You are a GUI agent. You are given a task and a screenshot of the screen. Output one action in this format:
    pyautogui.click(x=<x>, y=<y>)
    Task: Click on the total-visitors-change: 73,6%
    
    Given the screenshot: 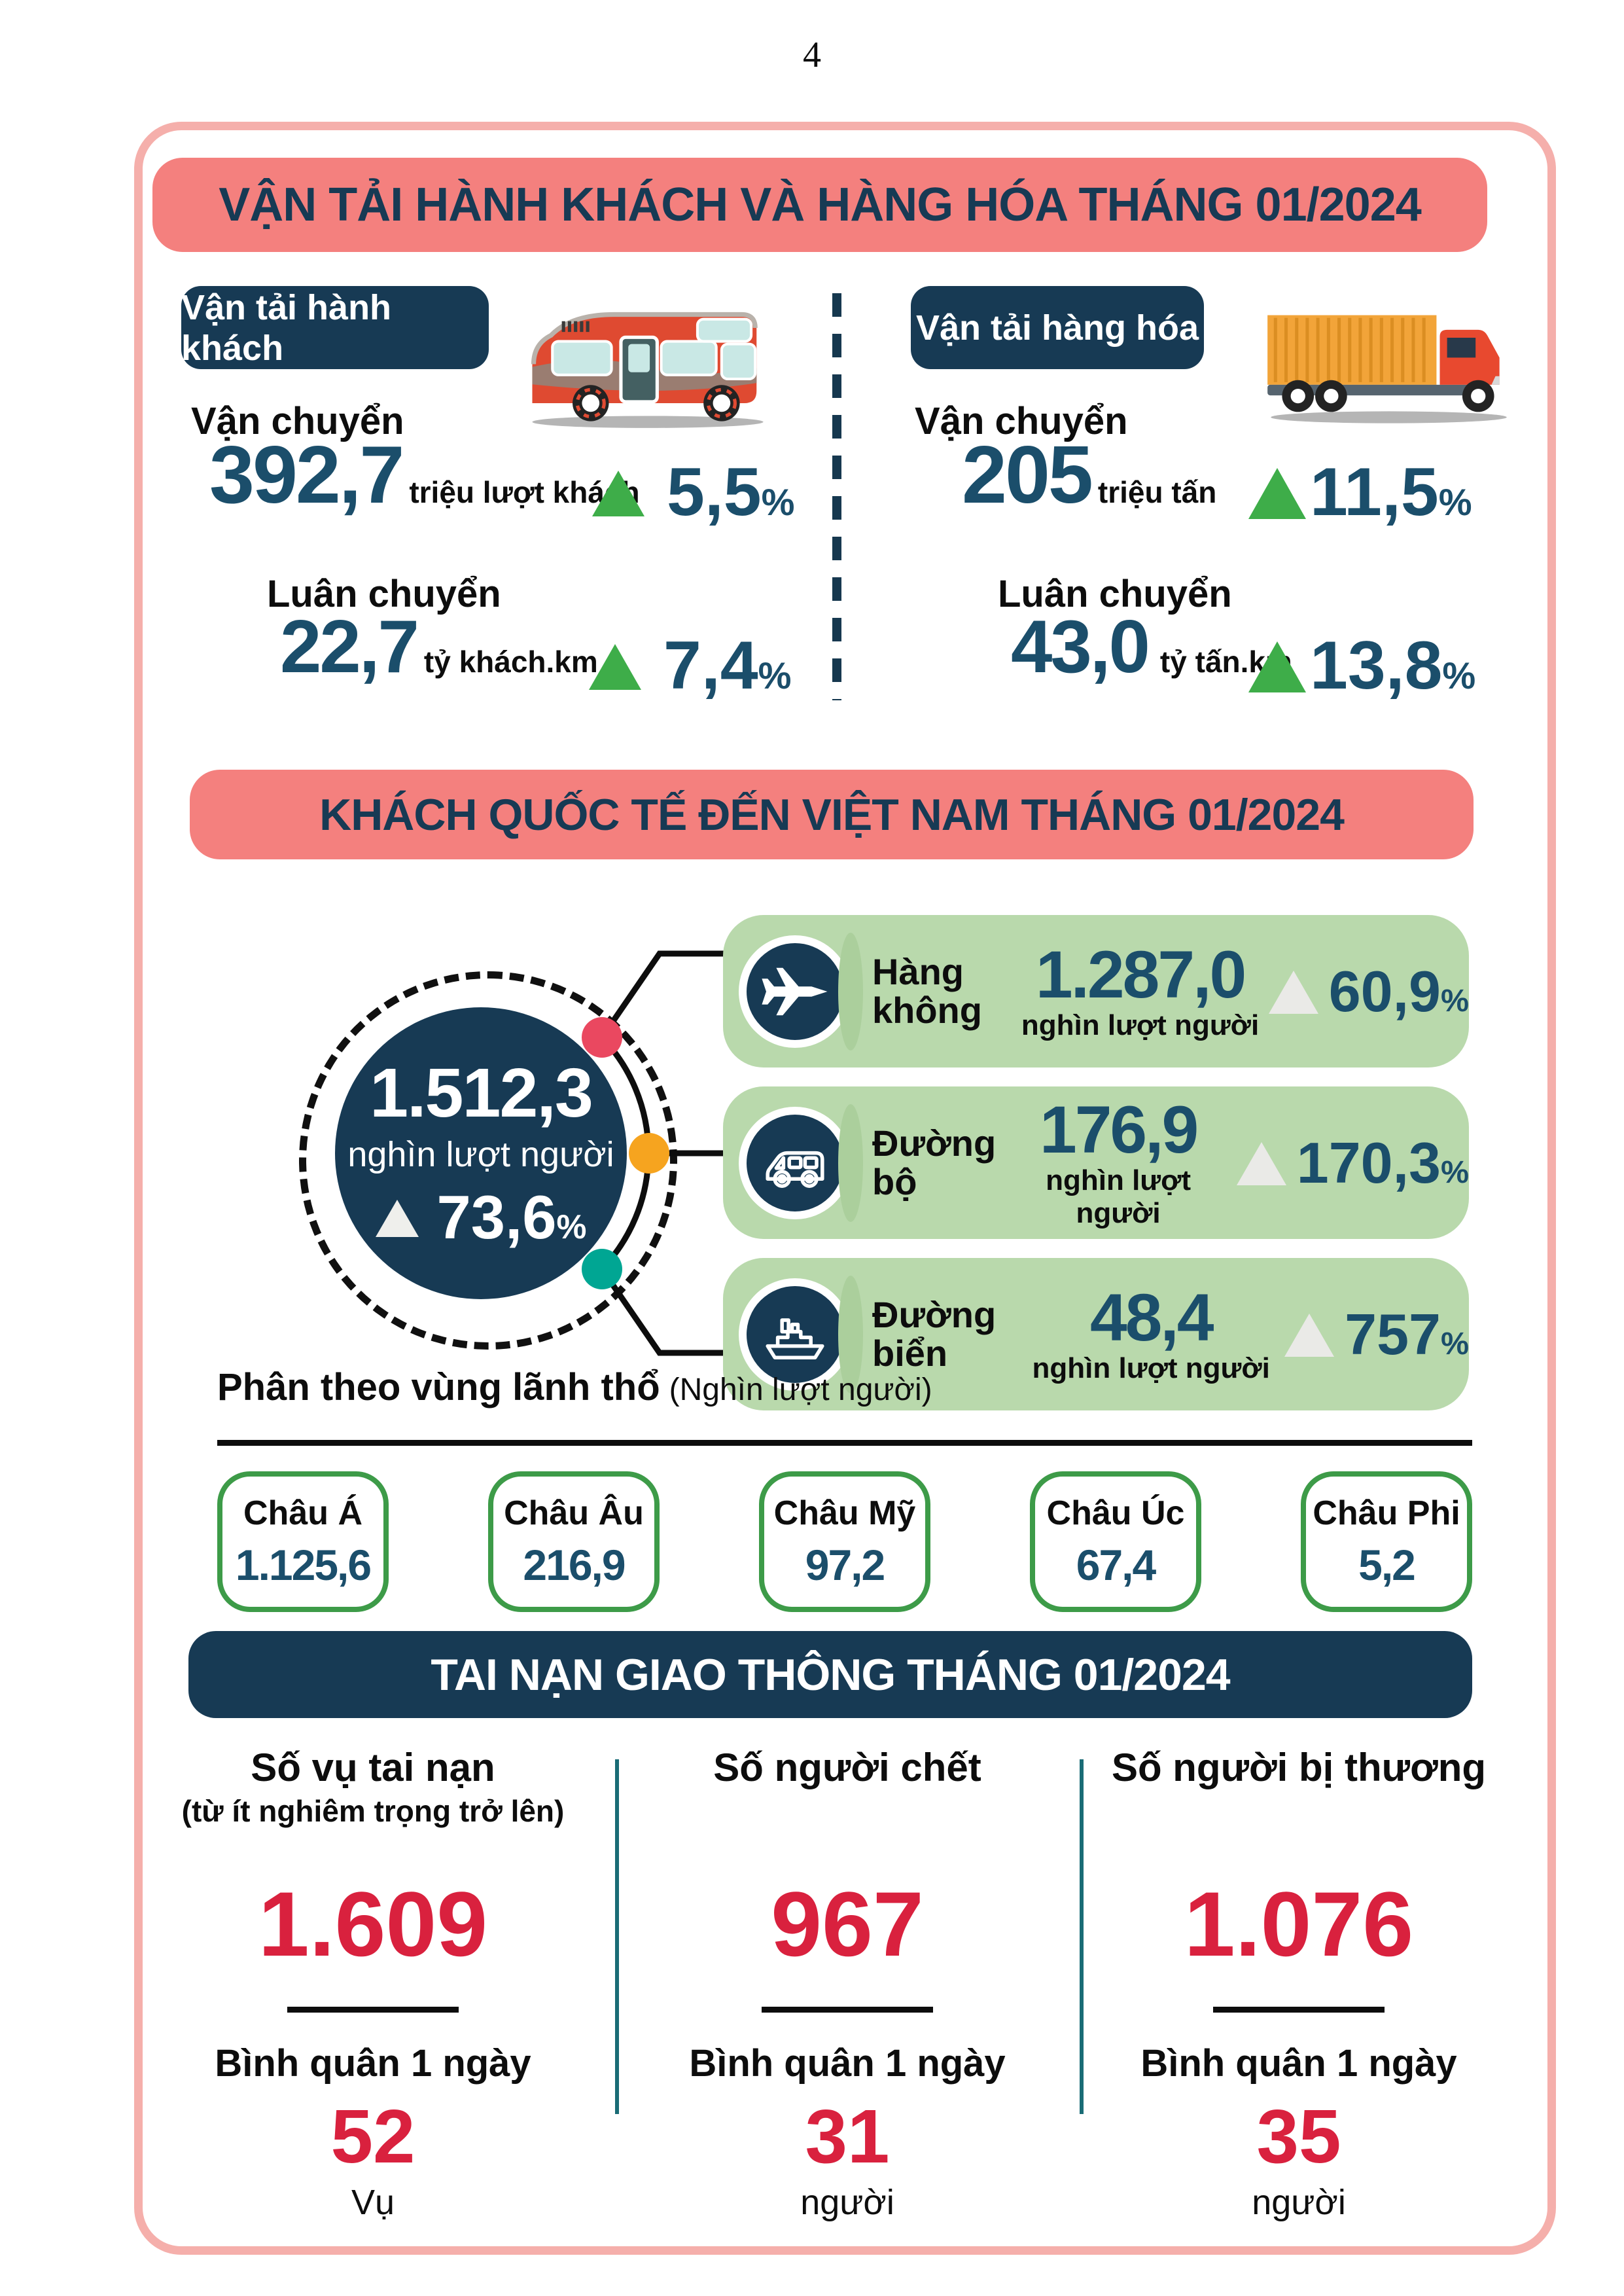 What is the action you would take?
    pyautogui.click(x=480, y=1217)
    